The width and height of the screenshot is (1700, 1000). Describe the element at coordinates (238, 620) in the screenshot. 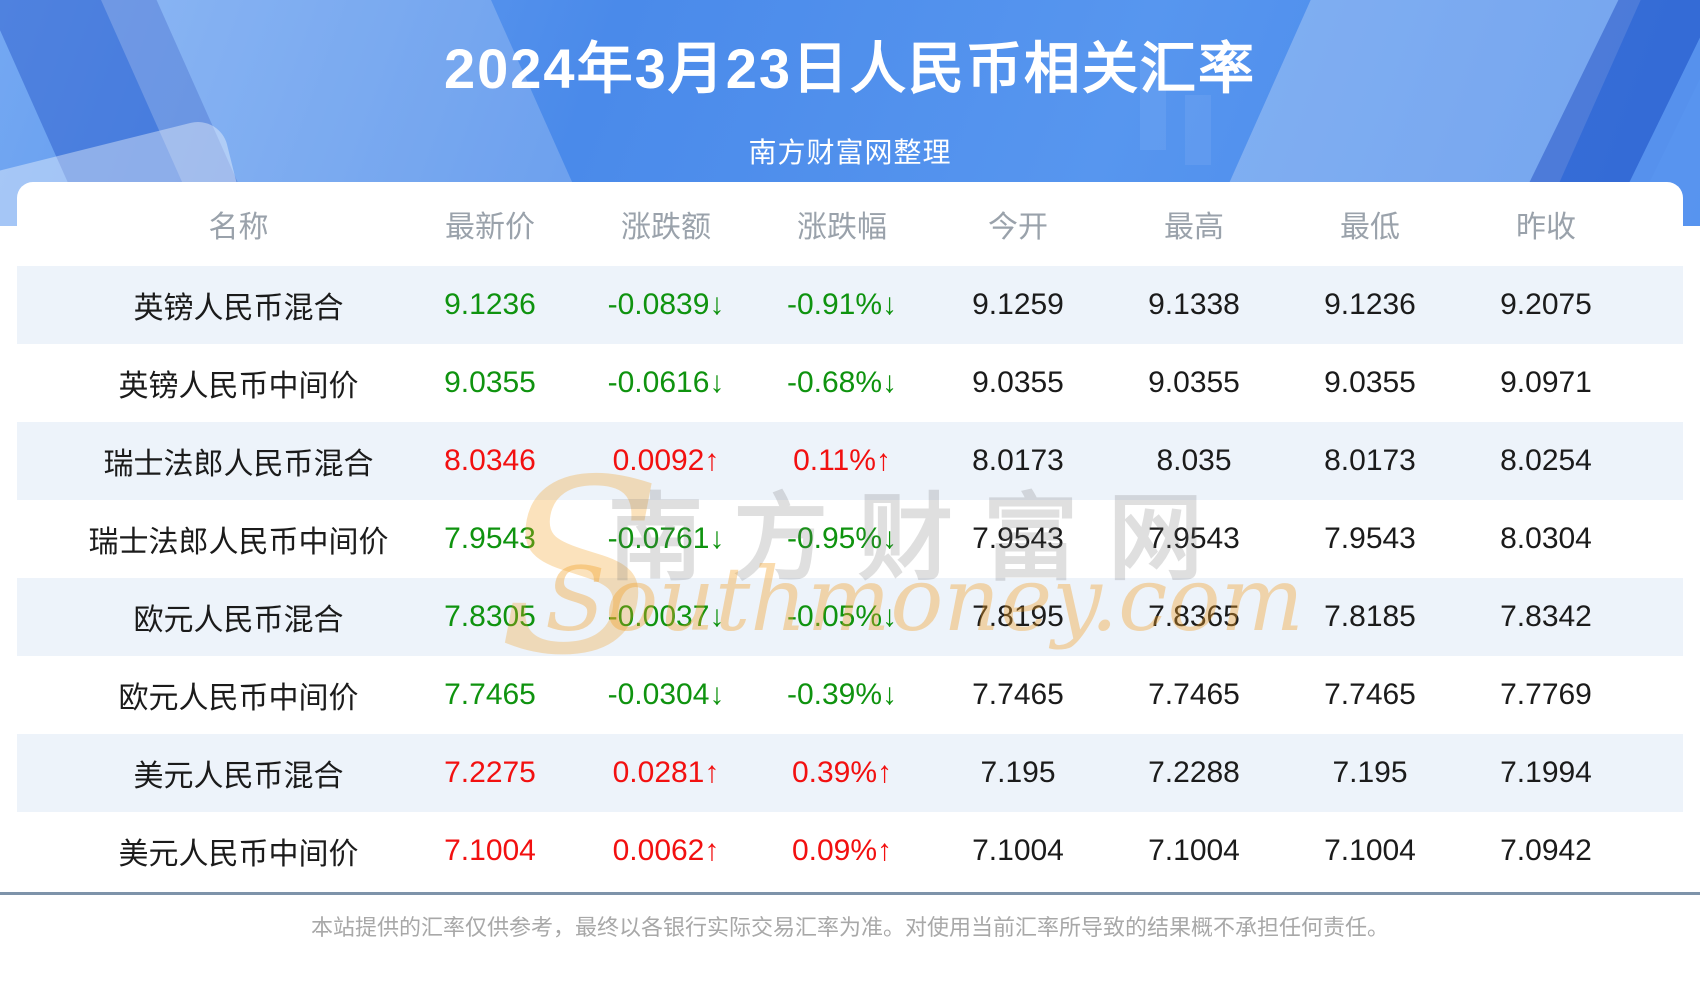

I see `row-name: 欧元人民币混合` at that location.